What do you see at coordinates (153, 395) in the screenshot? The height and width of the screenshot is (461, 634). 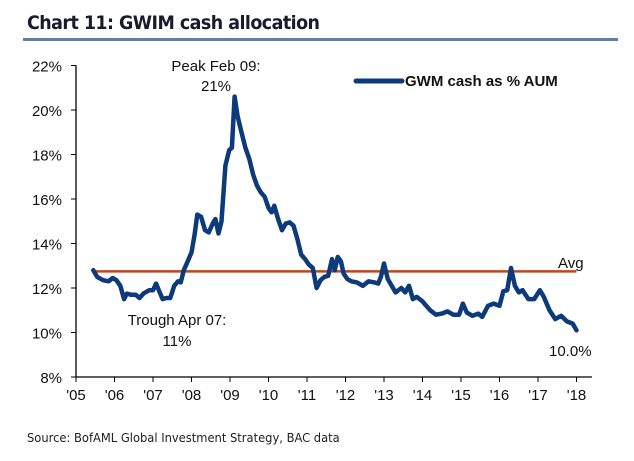 I see `x-tick-label: '07` at bounding box center [153, 395].